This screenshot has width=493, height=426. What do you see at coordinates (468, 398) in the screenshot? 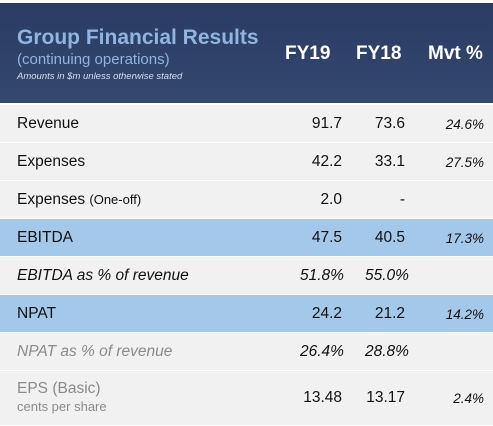
I see `mvt-value: 2.4%` at bounding box center [468, 398].